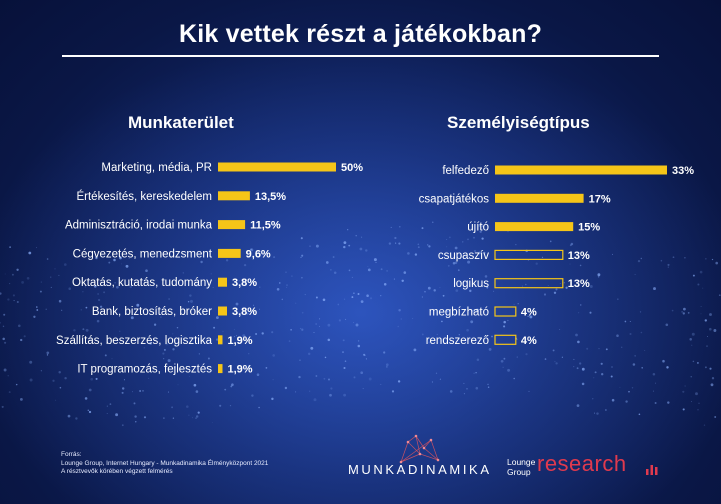 The height and width of the screenshot is (504, 721). What do you see at coordinates (258, 254) in the screenshot?
I see `munkaterulet-value-label: 9,6%` at bounding box center [258, 254].